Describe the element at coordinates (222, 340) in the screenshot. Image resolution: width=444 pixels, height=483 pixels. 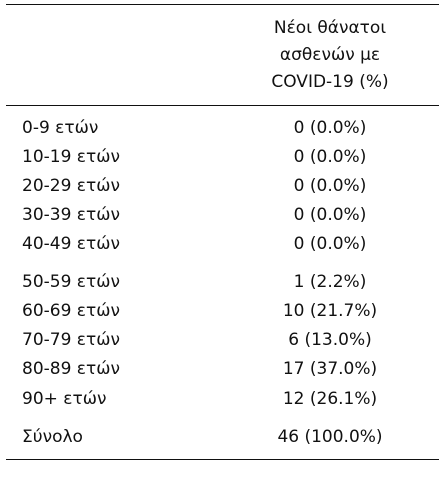
I see `table-row: 70-79 ετών 6 (13.0%)` at that location.